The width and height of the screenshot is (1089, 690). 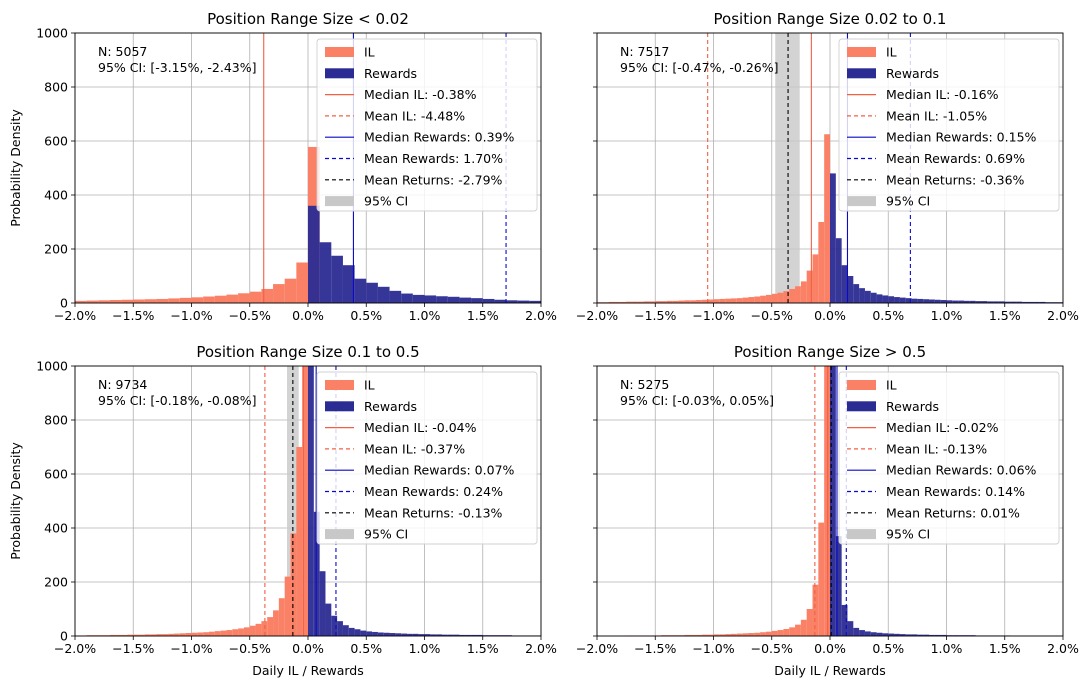 What do you see at coordinates (307, 352) in the screenshot?
I see `chart-title: Position Range Size 0.1 to 0.5` at bounding box center [307, 352].